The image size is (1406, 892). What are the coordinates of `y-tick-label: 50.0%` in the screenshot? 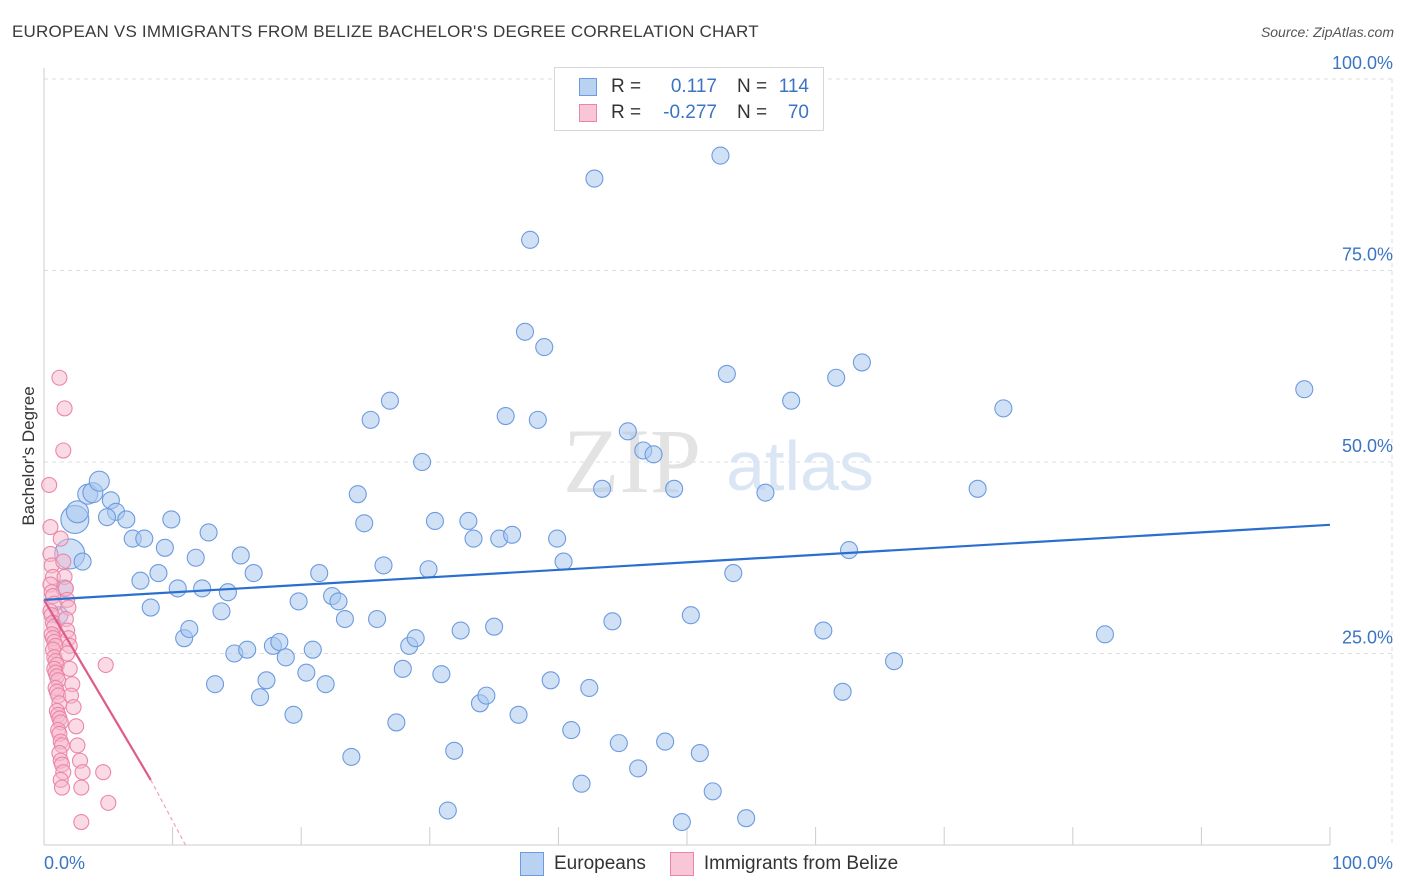 It's located at (1367, 446).